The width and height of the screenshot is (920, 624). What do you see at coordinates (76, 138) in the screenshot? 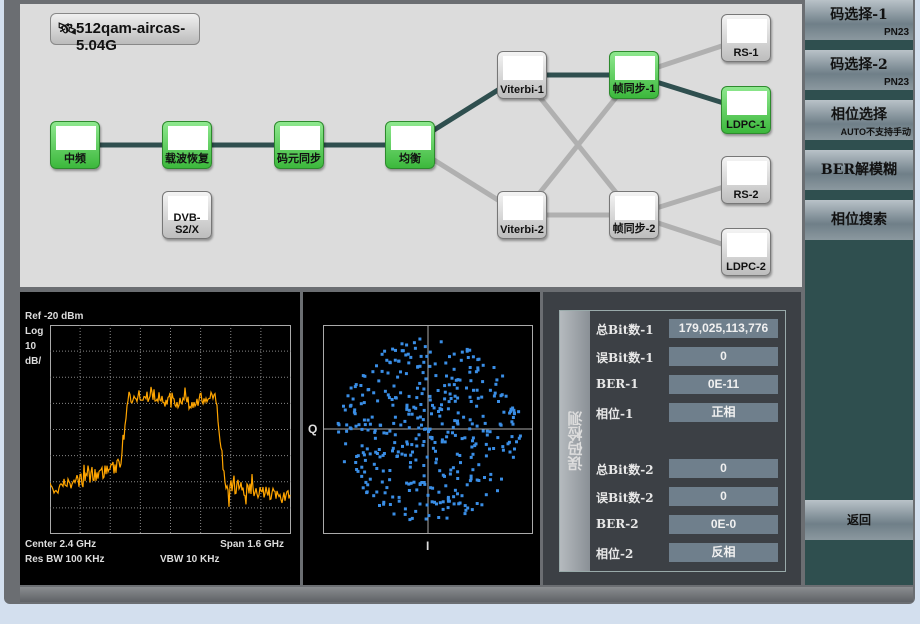
I see `spectrum-thumbnail-icon` at bounding box center [76, 138].